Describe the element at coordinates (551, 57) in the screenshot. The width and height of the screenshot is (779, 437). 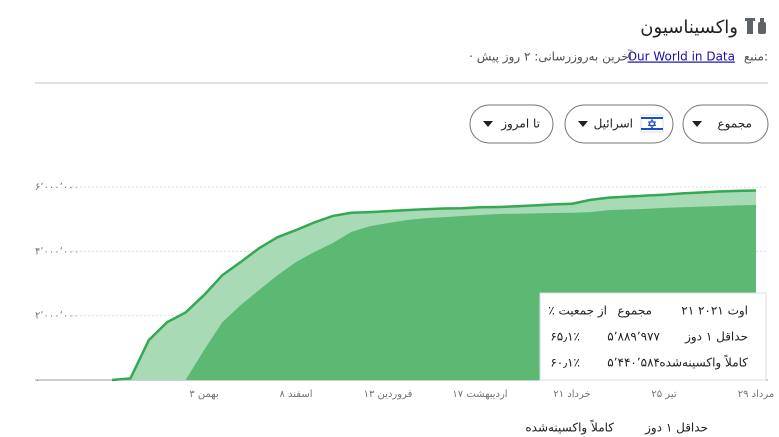
I see `updated-note: · آخرین به‌روزرسانی: ۲ روز پیش` at that location.